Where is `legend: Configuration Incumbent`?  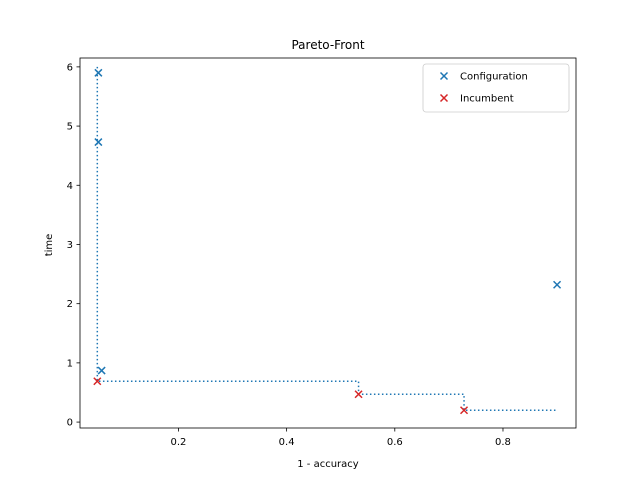 legend: Configuration Incumbent is located at coordinates (496, 88).